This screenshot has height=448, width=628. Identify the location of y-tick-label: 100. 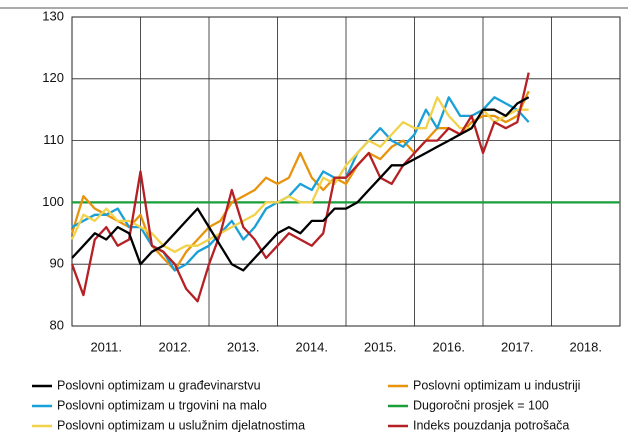
(53, 201).